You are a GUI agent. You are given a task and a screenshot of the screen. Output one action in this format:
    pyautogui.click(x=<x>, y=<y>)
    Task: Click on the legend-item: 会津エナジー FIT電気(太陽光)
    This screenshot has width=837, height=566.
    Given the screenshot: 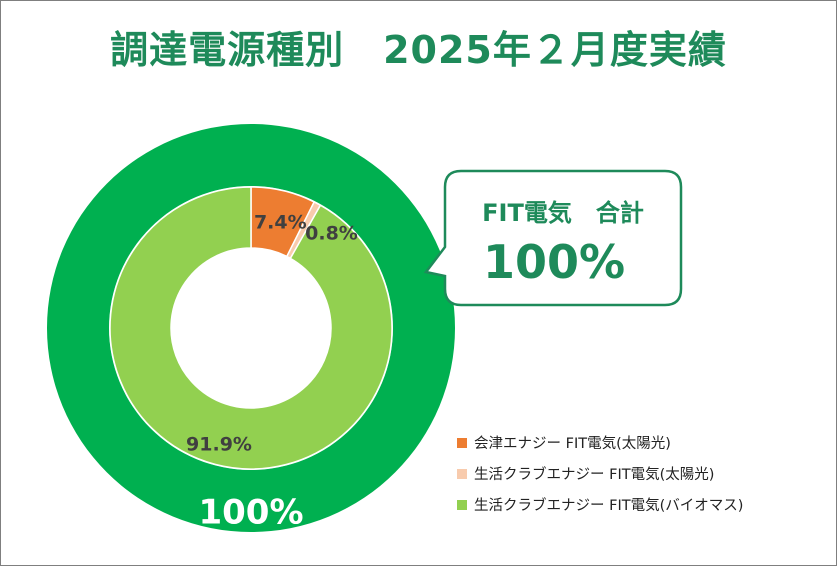 What is the action you would take?
    pyautogui.click(x=600, y=442)
    